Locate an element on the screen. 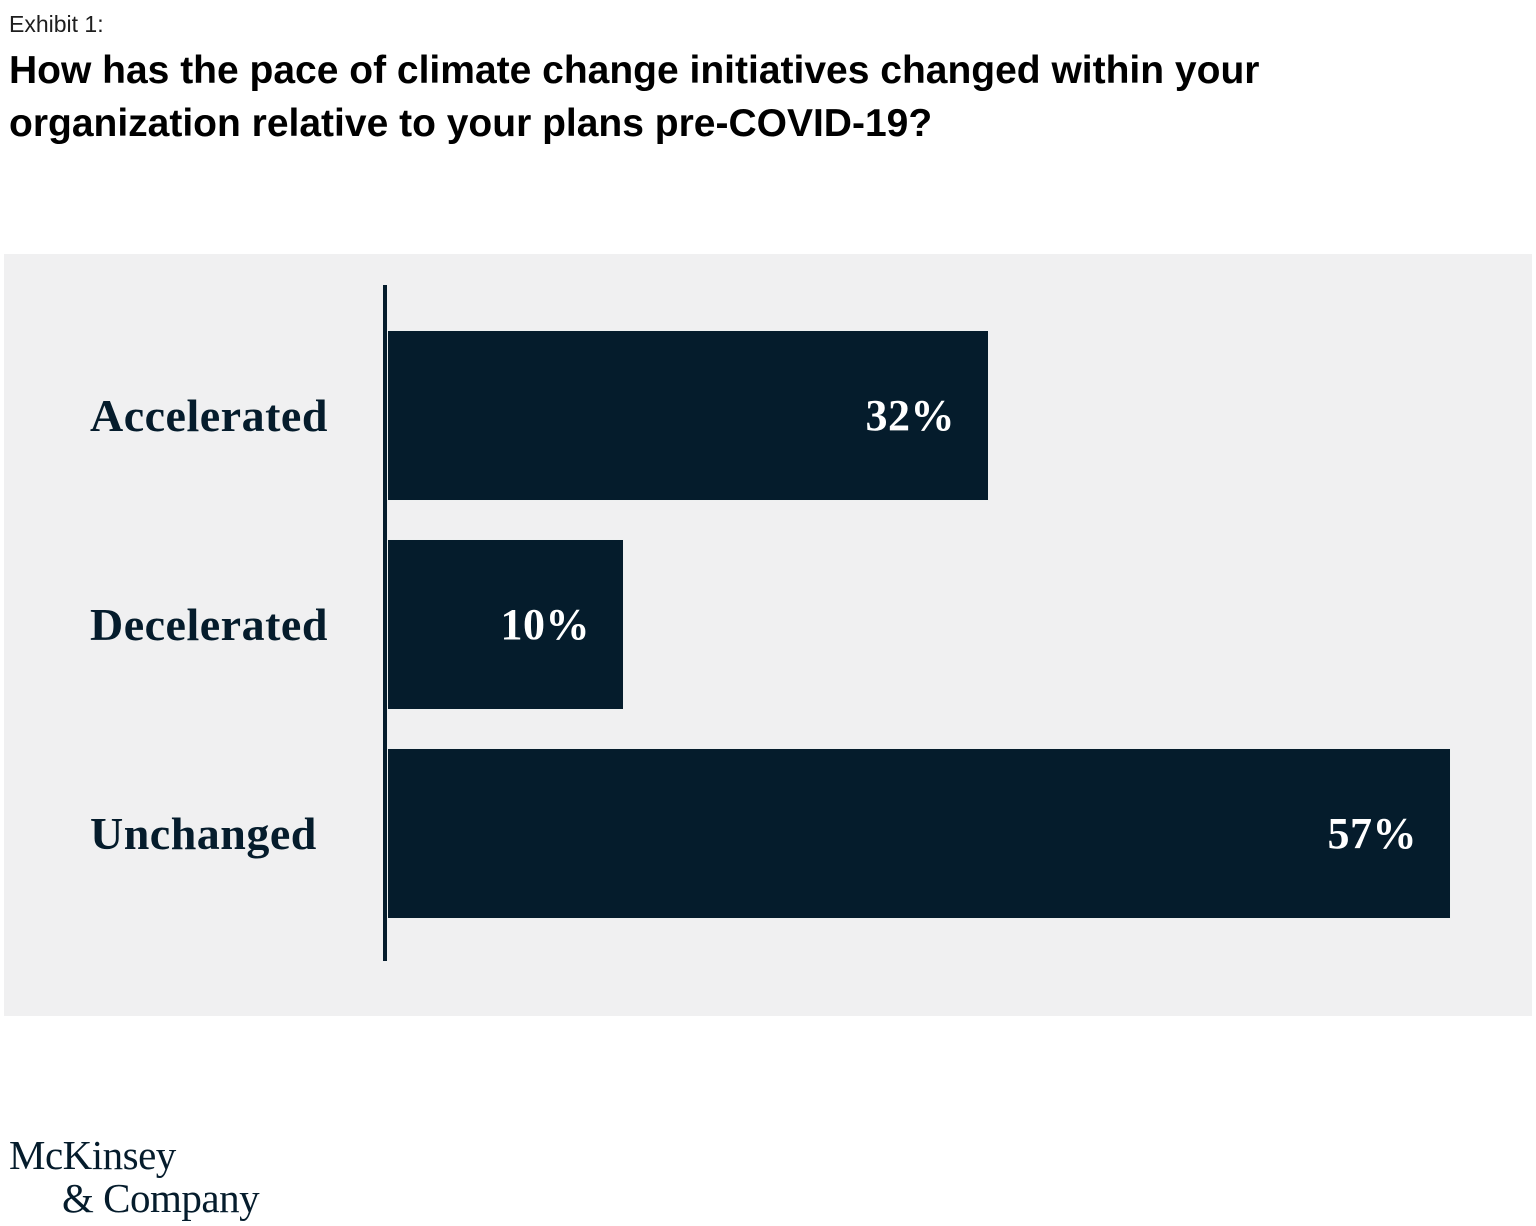  bar-row-unchanged: Unchanged 57% is located at coordinates (768, 833).